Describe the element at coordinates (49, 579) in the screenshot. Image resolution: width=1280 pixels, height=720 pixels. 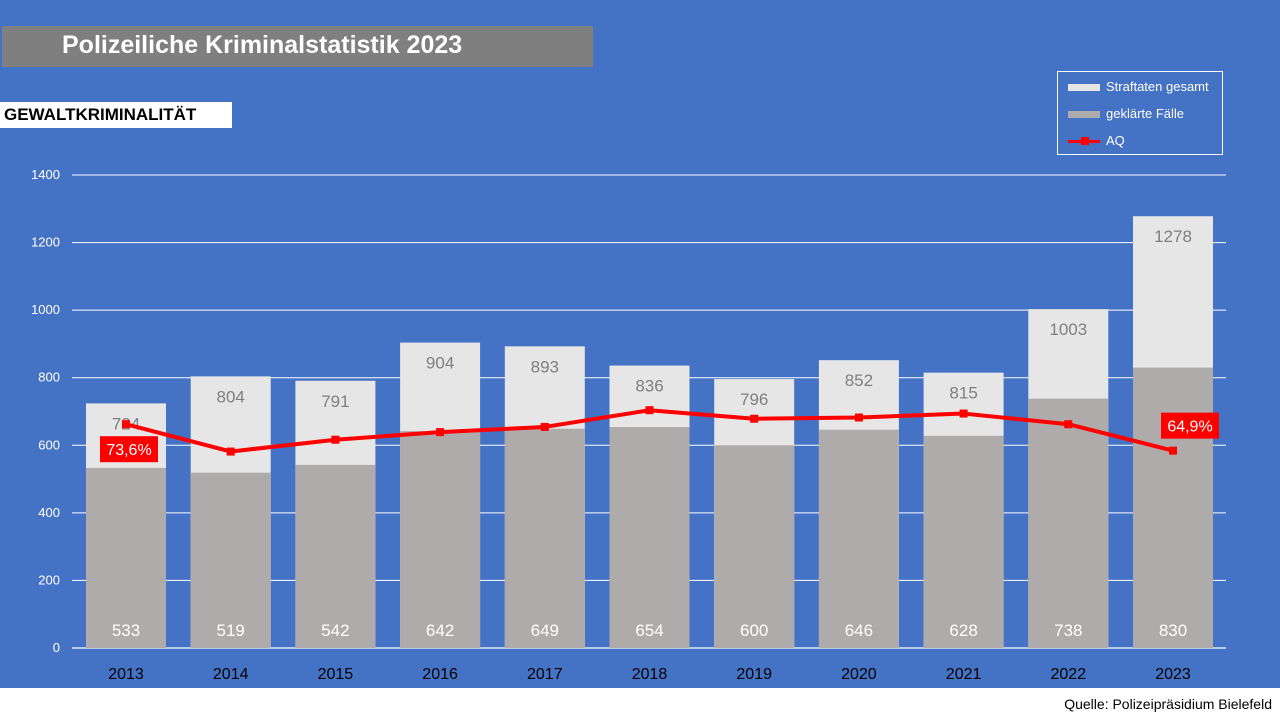
I see `y-tick-label: 200` at that location.